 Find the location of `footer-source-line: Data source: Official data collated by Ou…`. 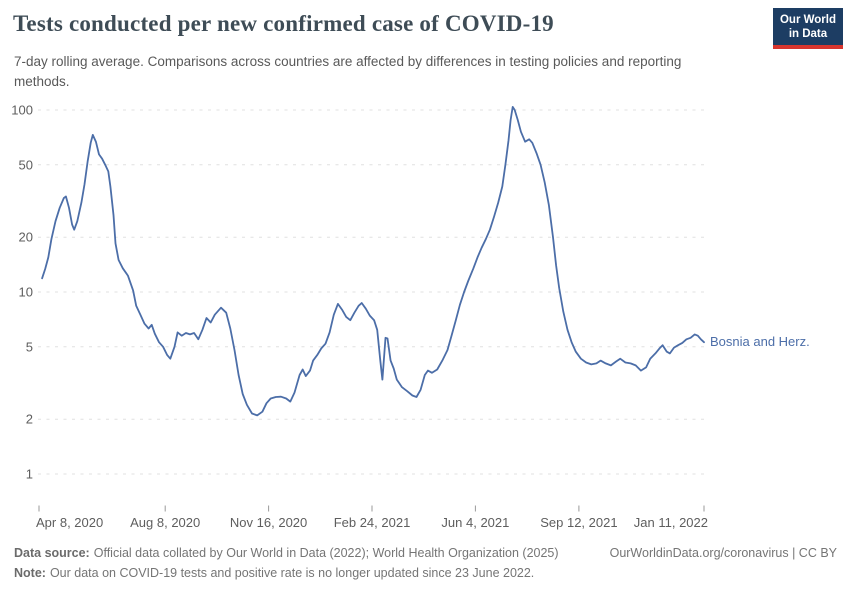

footer-source-line: Data source: Official data collated by Ou… is located at coordinates (425, 553).